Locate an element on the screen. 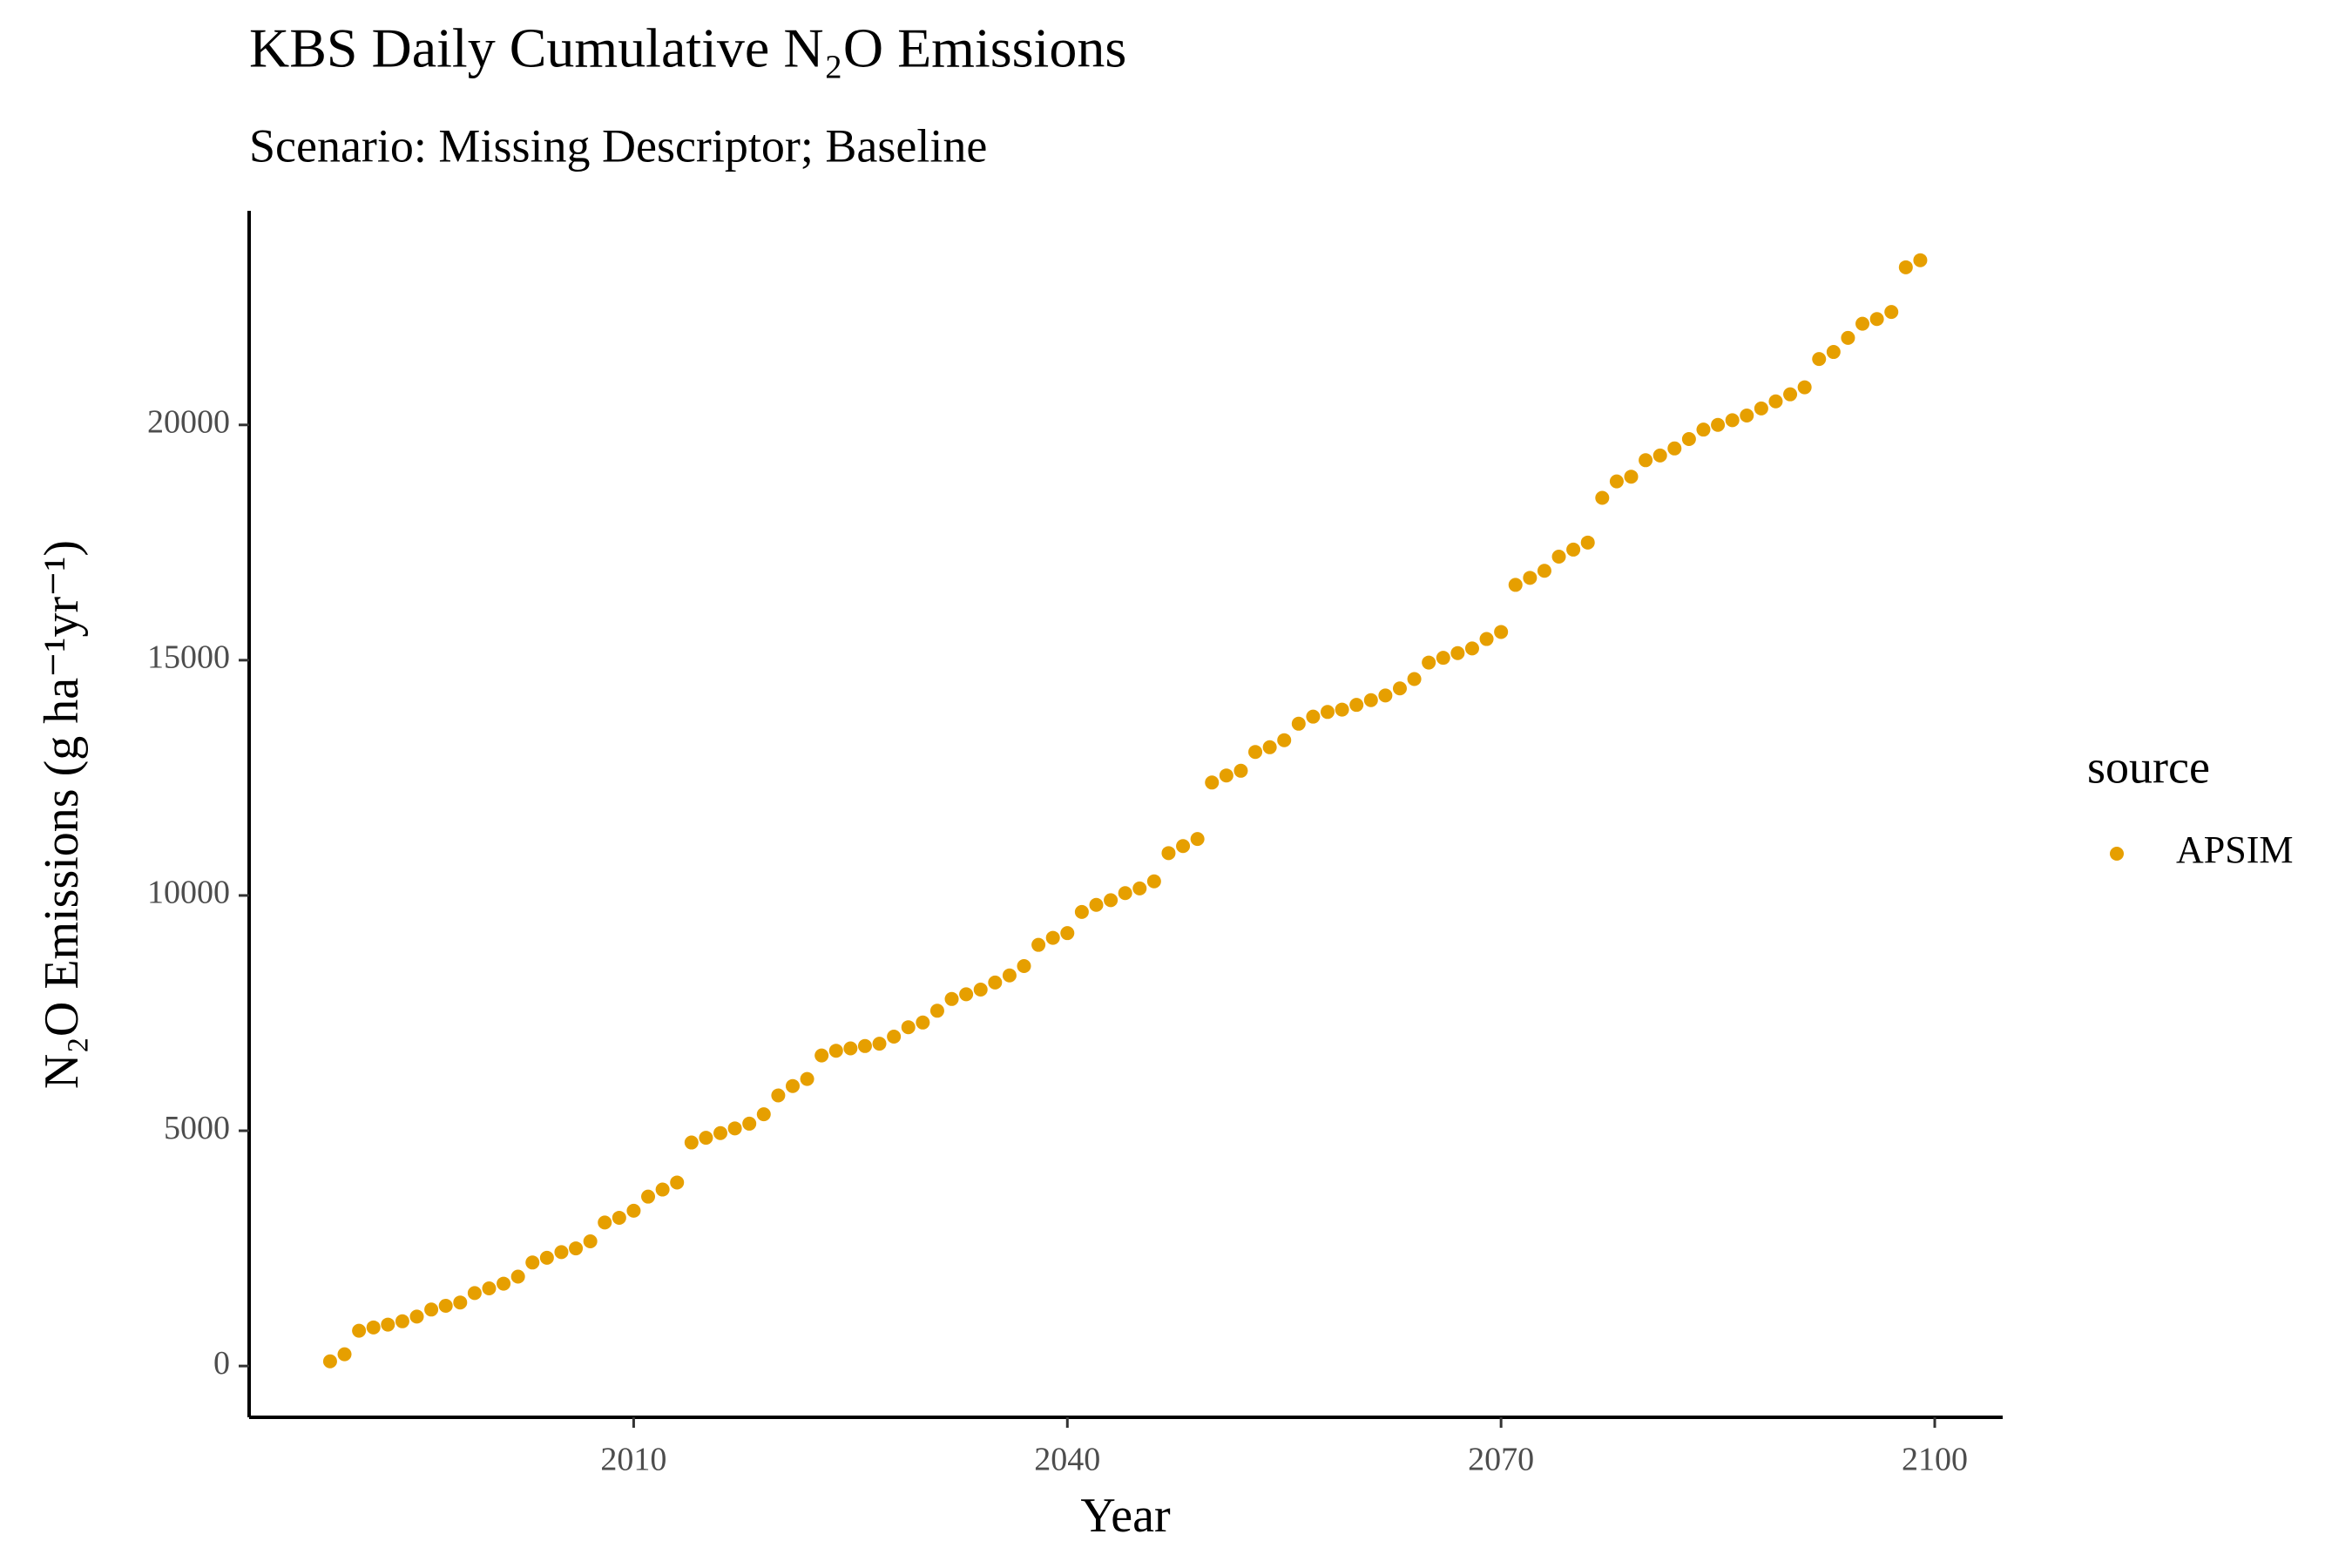 This screenshot has height=1568, width=2352. y-axis-title: N₂O Emissions (g ha⁻¹yr⁻¹) is located at coordinates (62, 815).